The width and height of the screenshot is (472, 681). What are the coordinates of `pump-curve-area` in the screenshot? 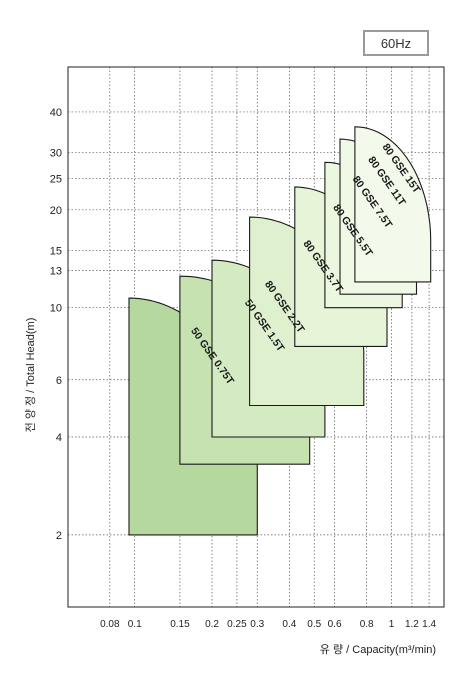 It's located at (393, 204).